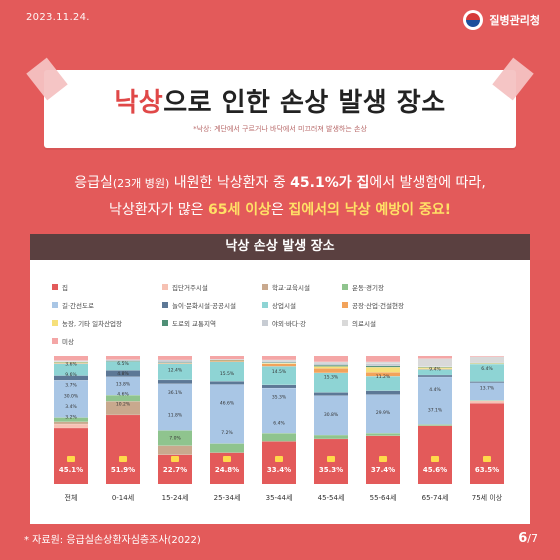 This screenshot has height=560, width=560. Describe the element at coordinates (71, 386) in the screenshot. I see `segment-label: 3.7%` at that location.